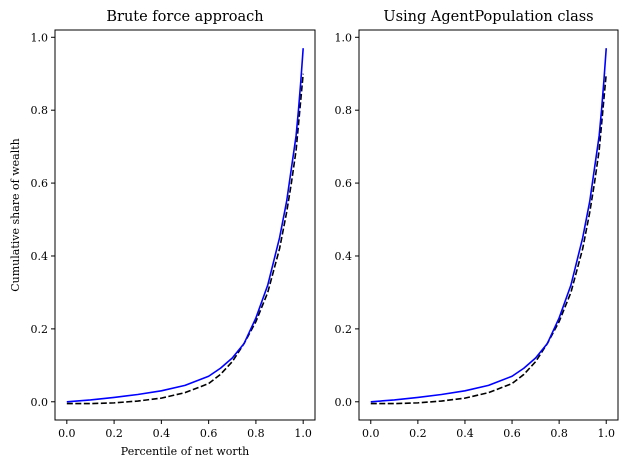 The image size is (627, 470). What do you see at coordinates (15, 215) in the screenshot?
I see `y-axis-label: Cumulative share of wealth` at bounding box center [15, 215].